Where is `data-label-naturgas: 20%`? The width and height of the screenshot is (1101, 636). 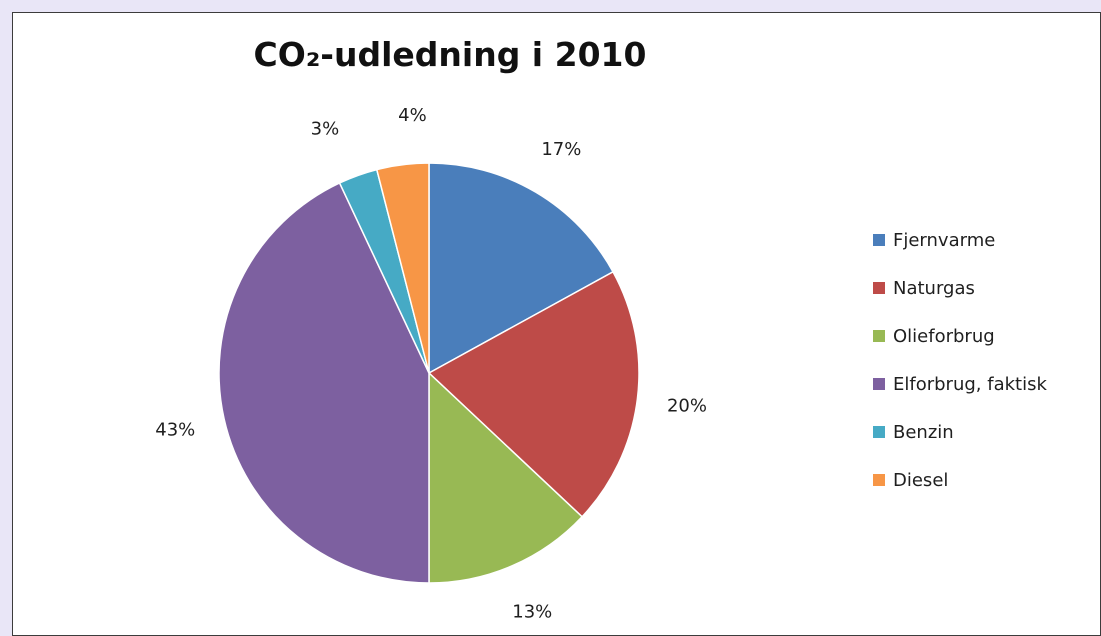
data-label-naturgas: 20% is located at coordinates (687, 406).